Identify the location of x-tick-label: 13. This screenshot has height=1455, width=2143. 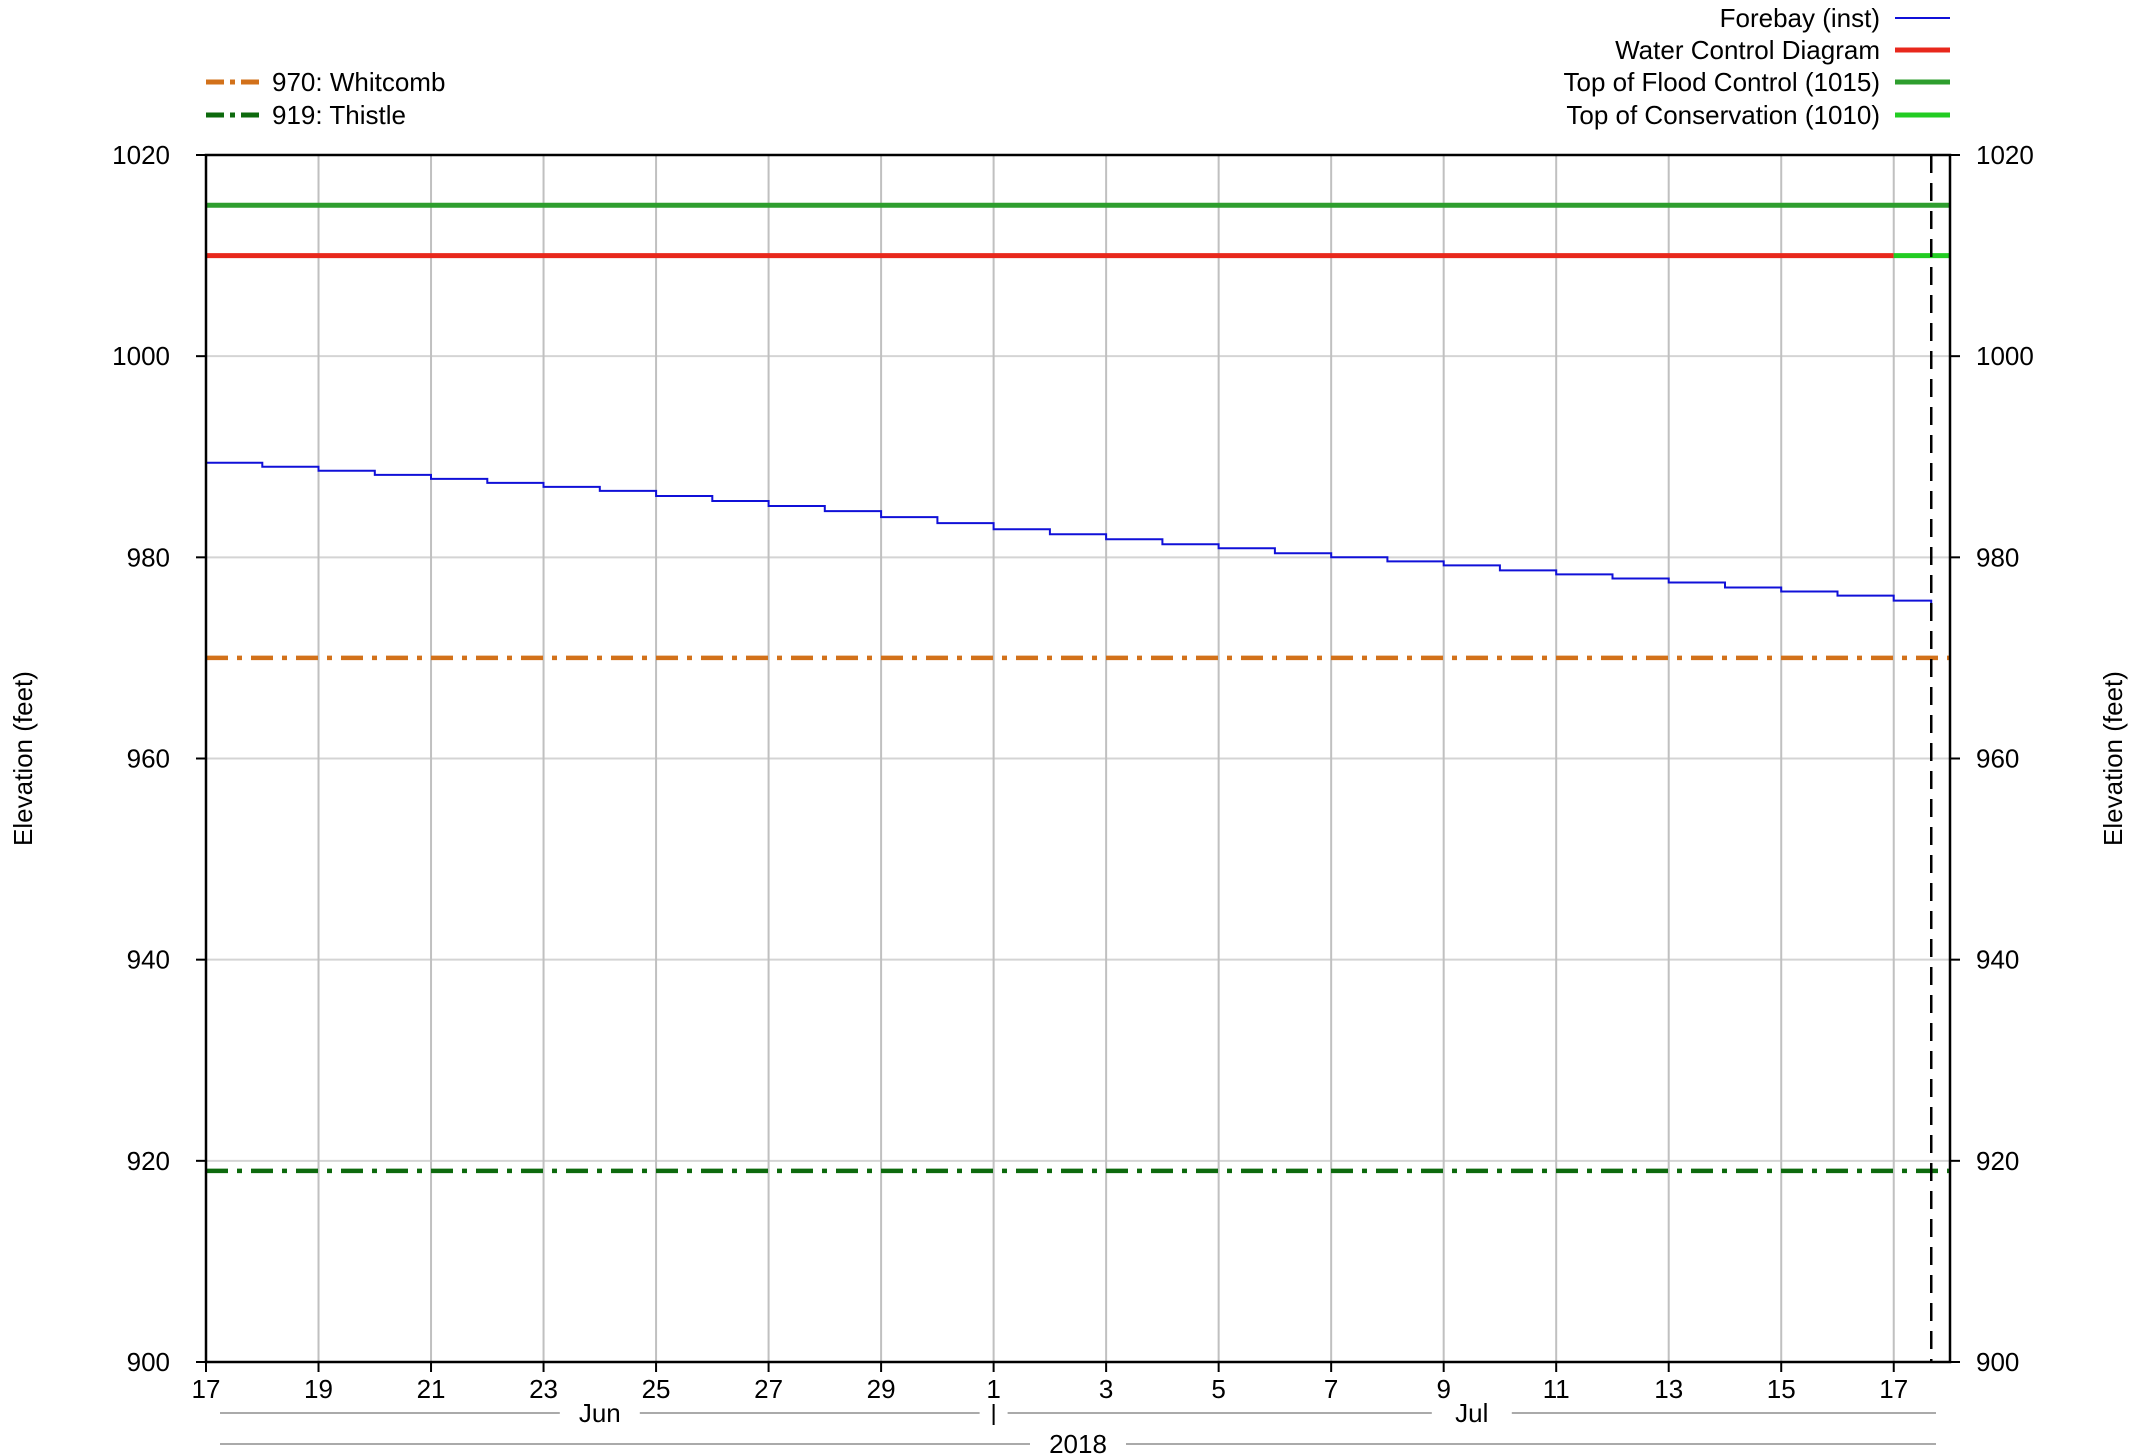
(1668, 1389).